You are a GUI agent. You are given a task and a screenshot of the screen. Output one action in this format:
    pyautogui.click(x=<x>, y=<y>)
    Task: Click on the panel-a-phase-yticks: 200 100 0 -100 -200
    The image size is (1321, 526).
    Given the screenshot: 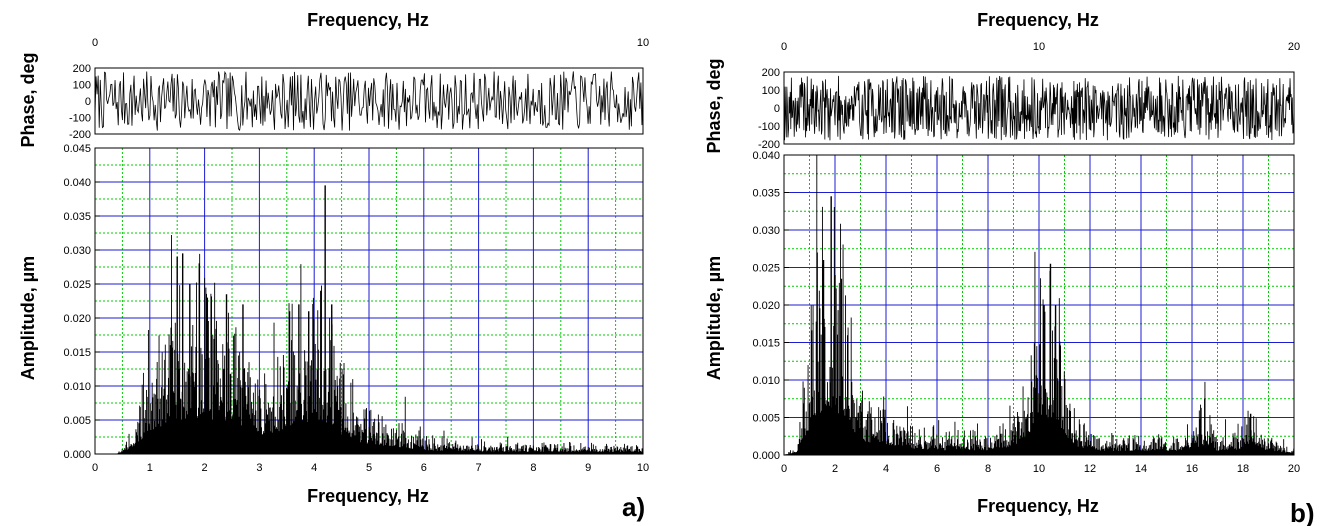 What is the action you would take?
    pyautogui.click(x=80, y=102)
    